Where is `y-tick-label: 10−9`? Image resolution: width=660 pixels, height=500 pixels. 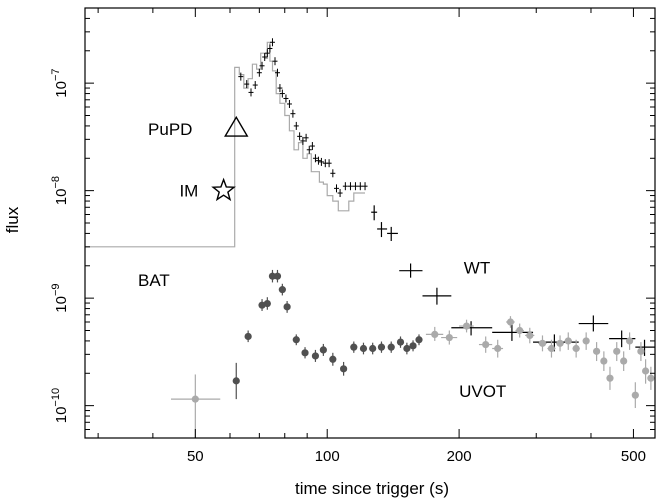 y-tick-label: 10−9 is located at coordinates (60, 297).